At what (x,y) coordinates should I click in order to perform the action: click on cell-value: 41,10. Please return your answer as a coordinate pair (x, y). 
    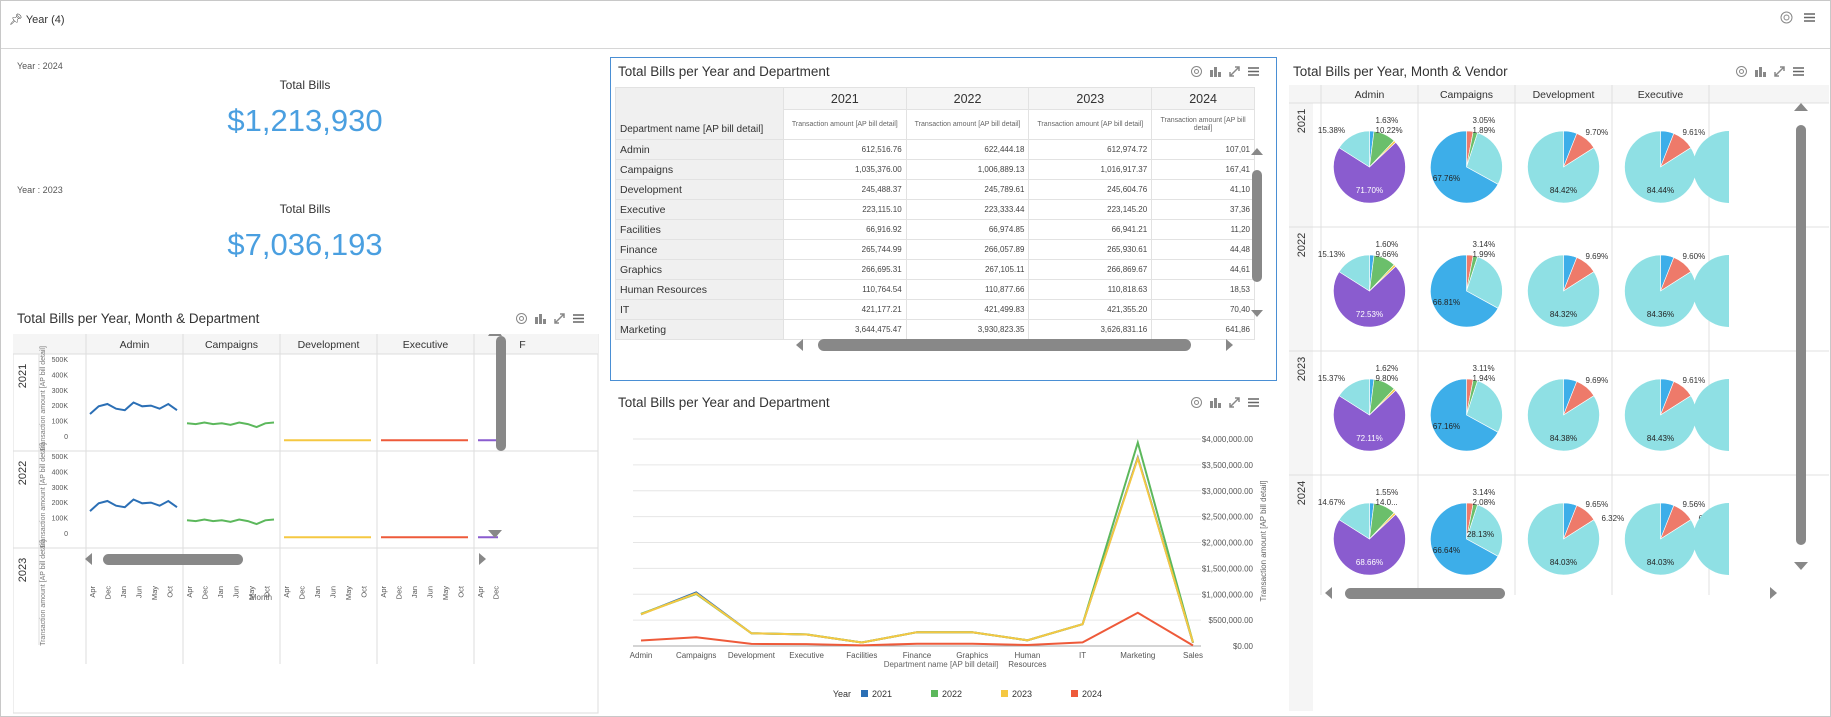
    Looking at the image, I should click on (1203, 189).